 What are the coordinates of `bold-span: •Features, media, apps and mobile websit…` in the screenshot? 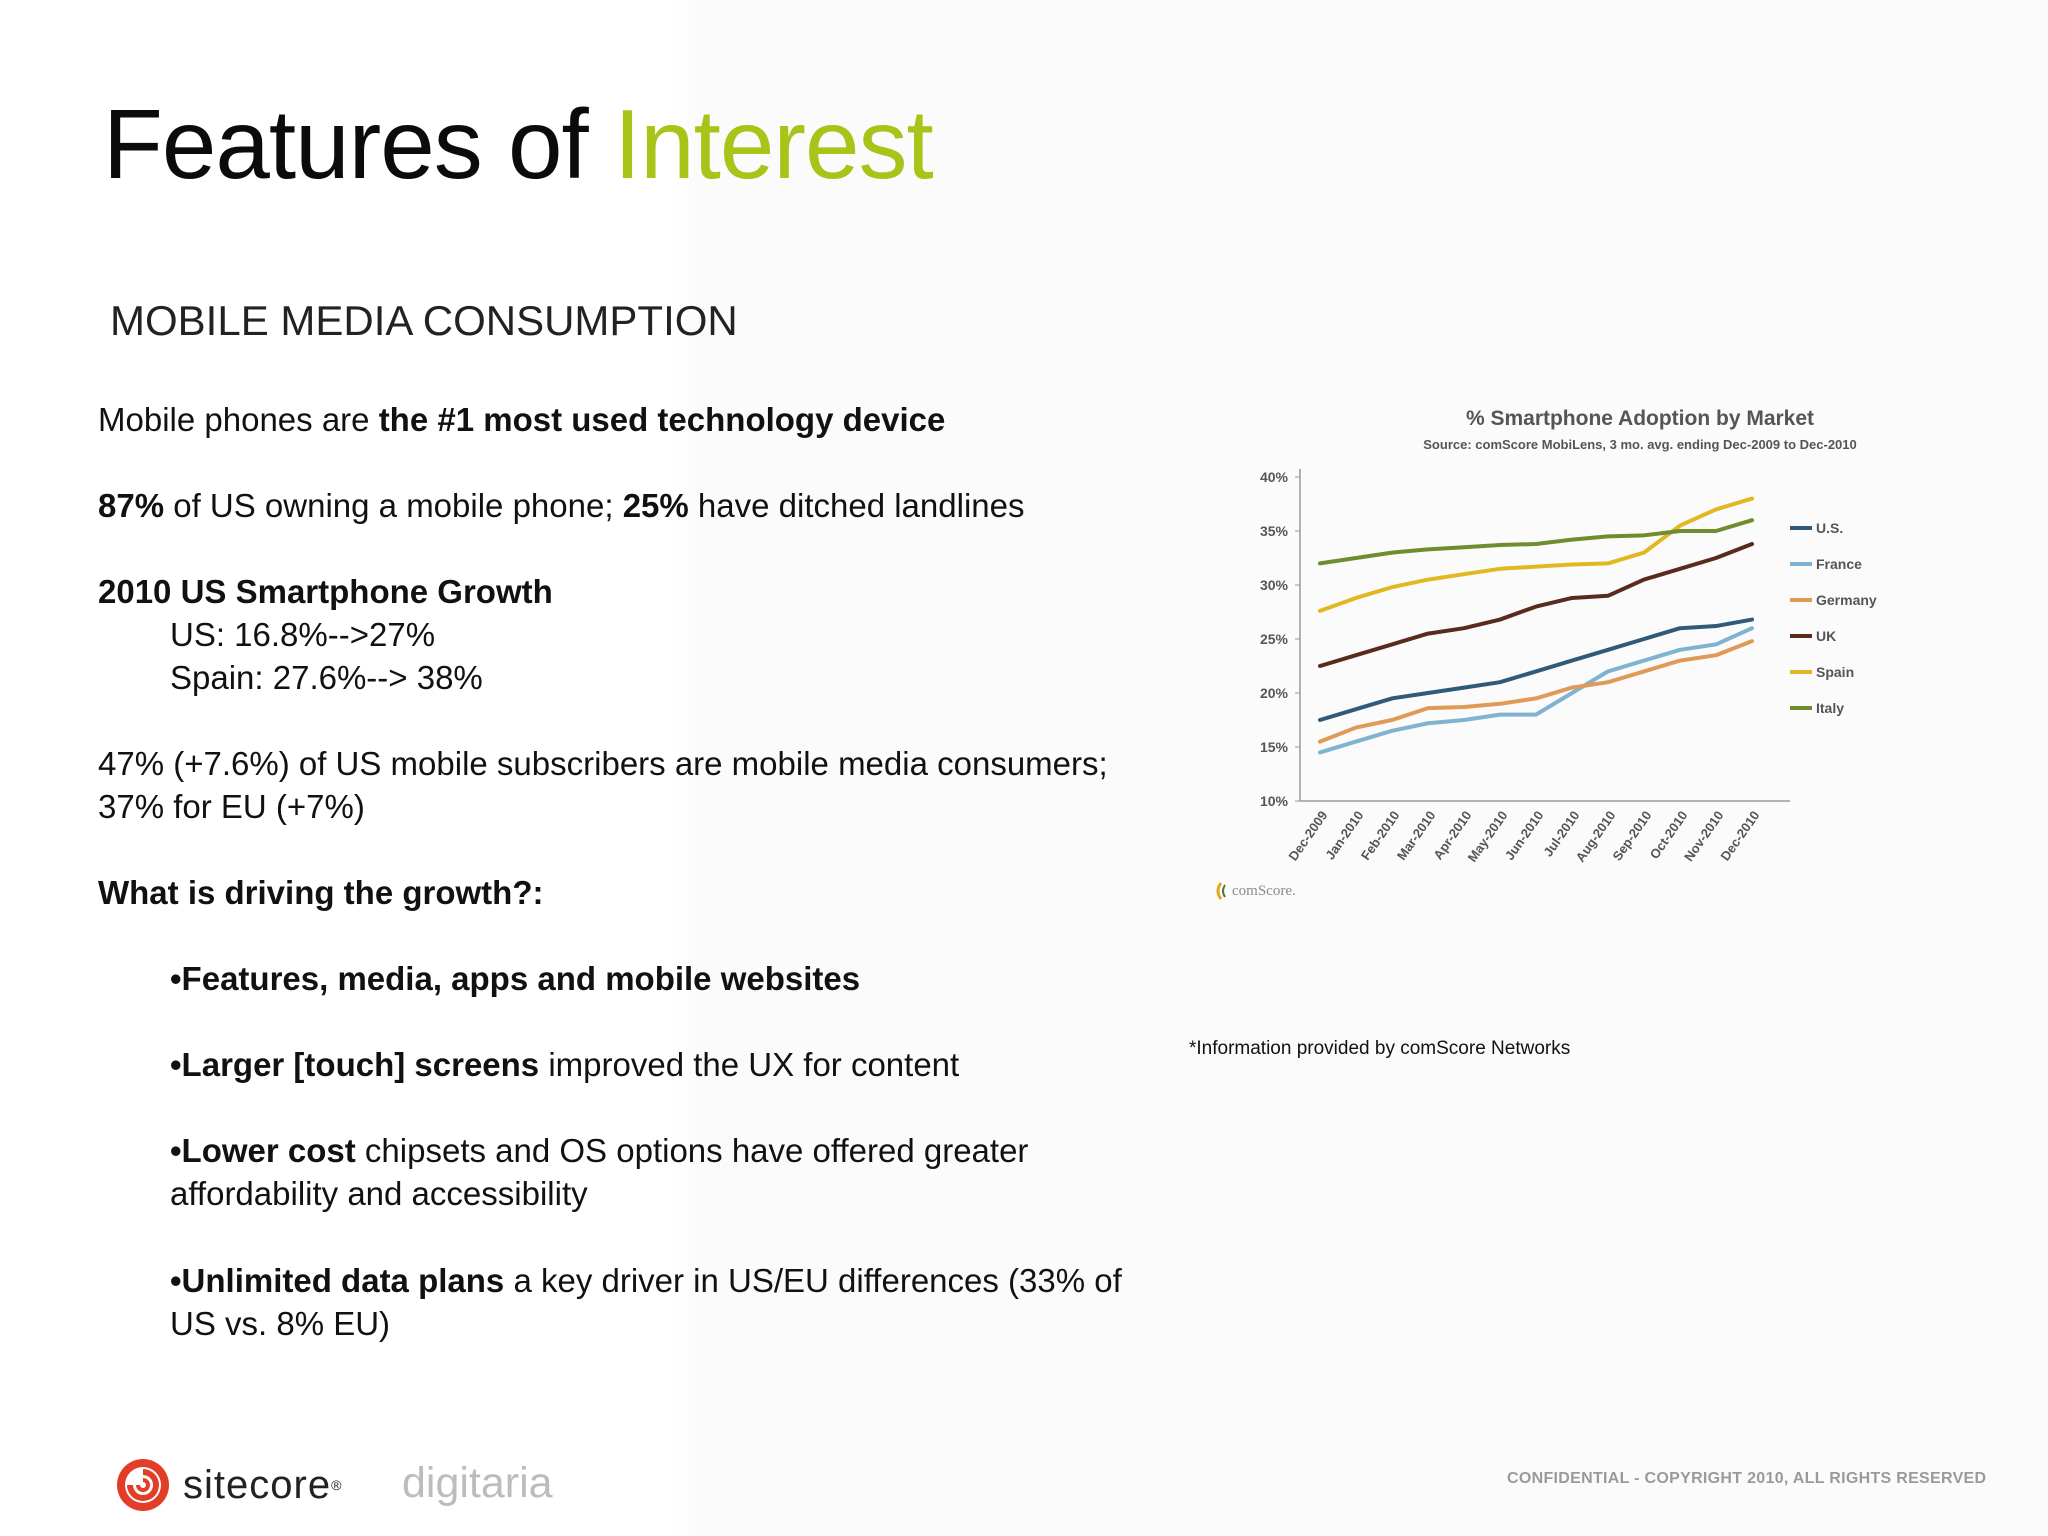 It's located at (515, 978).